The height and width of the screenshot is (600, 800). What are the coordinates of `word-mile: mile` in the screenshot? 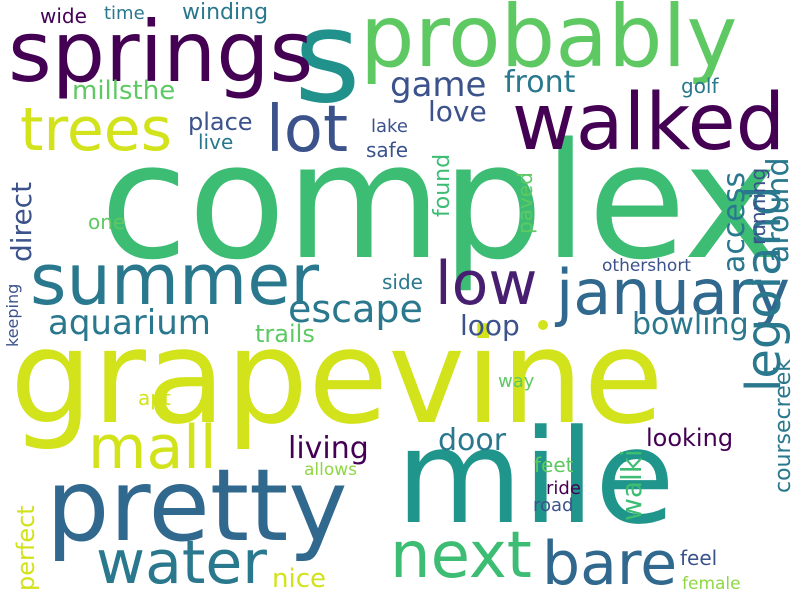 It's located at (535, 477).